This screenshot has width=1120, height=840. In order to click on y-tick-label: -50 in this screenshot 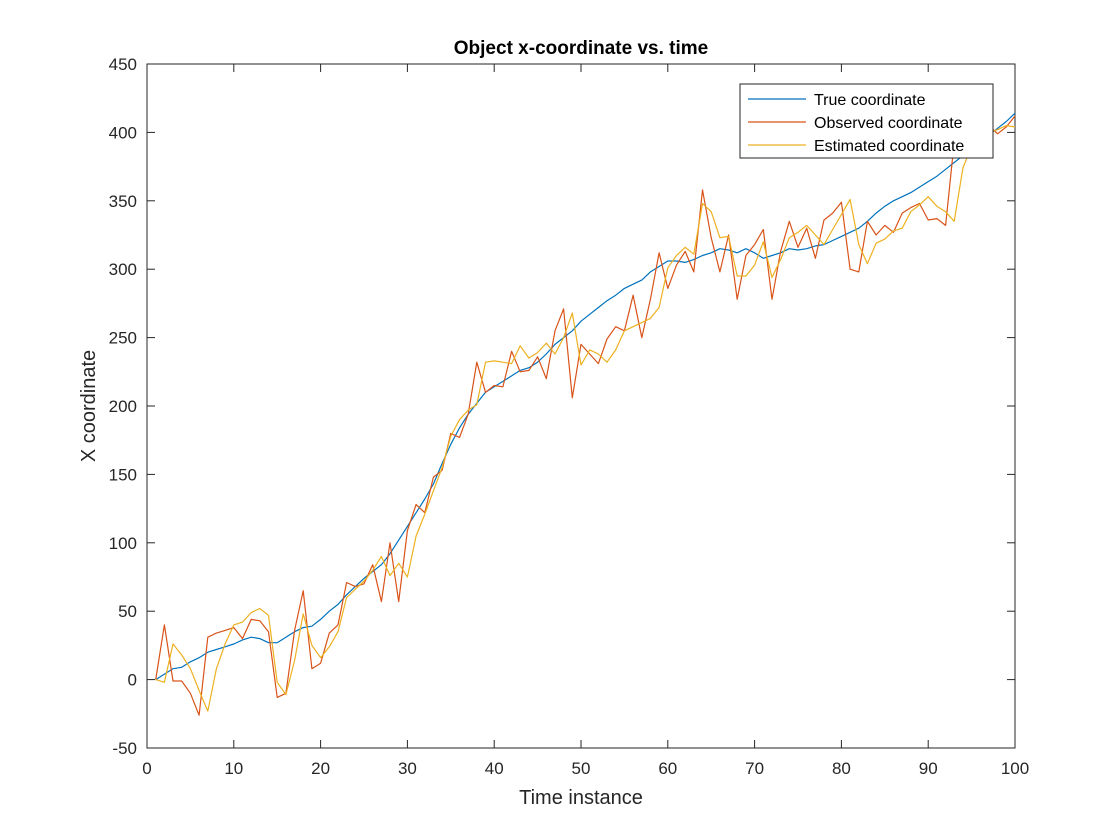, I will do `click(124, 748)`.